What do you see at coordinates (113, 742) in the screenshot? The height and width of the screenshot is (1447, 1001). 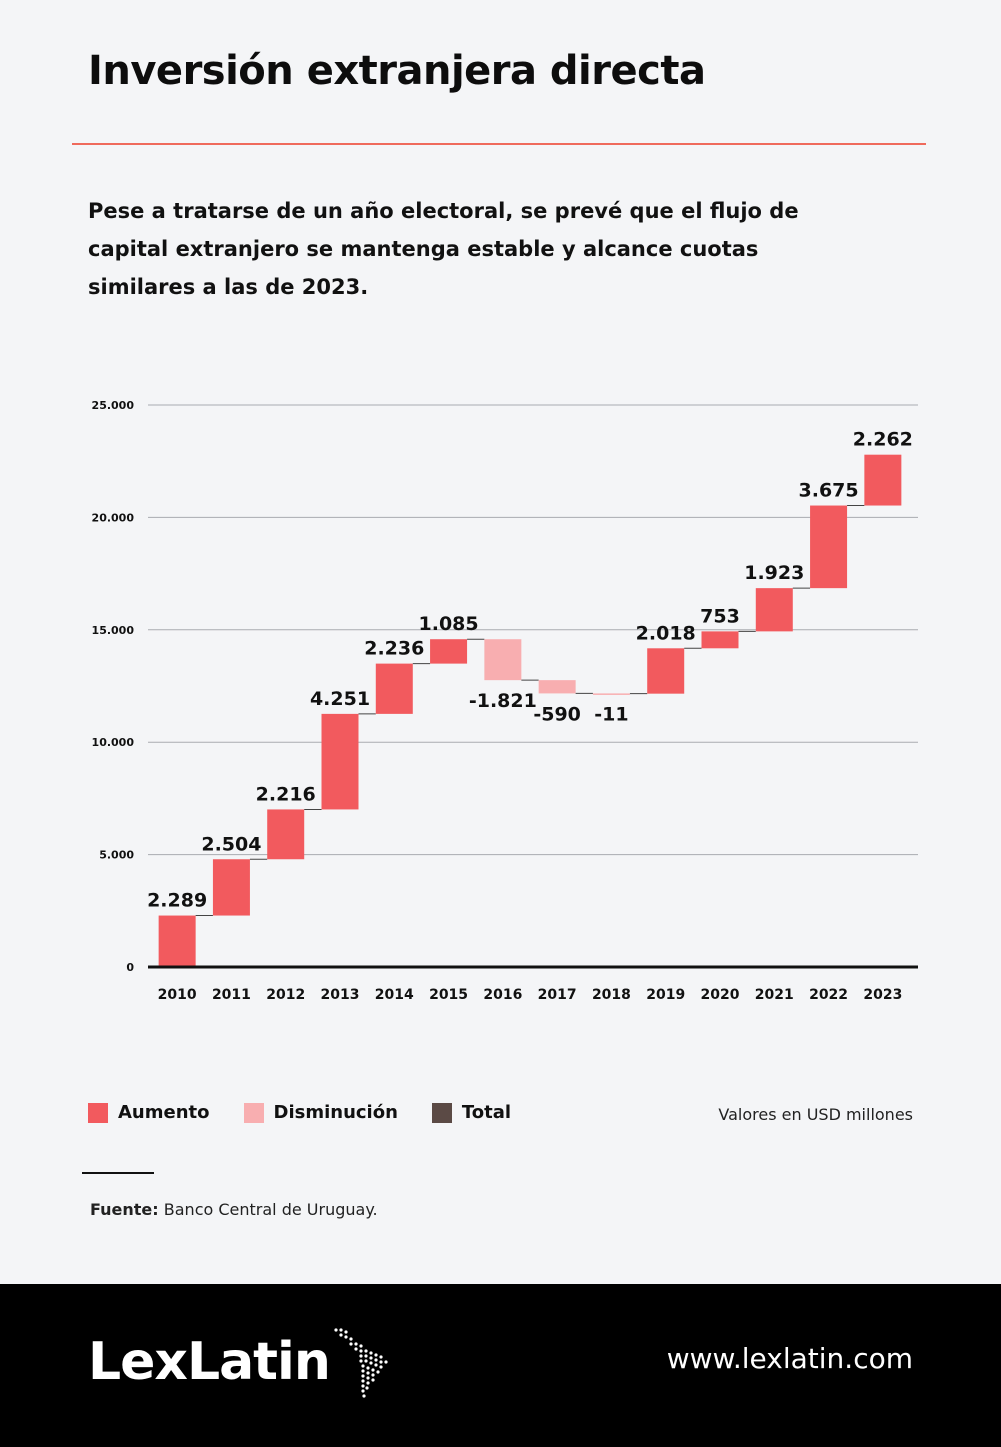 I see `y-tick-label: 10.000` at bounding box center [113, 742].